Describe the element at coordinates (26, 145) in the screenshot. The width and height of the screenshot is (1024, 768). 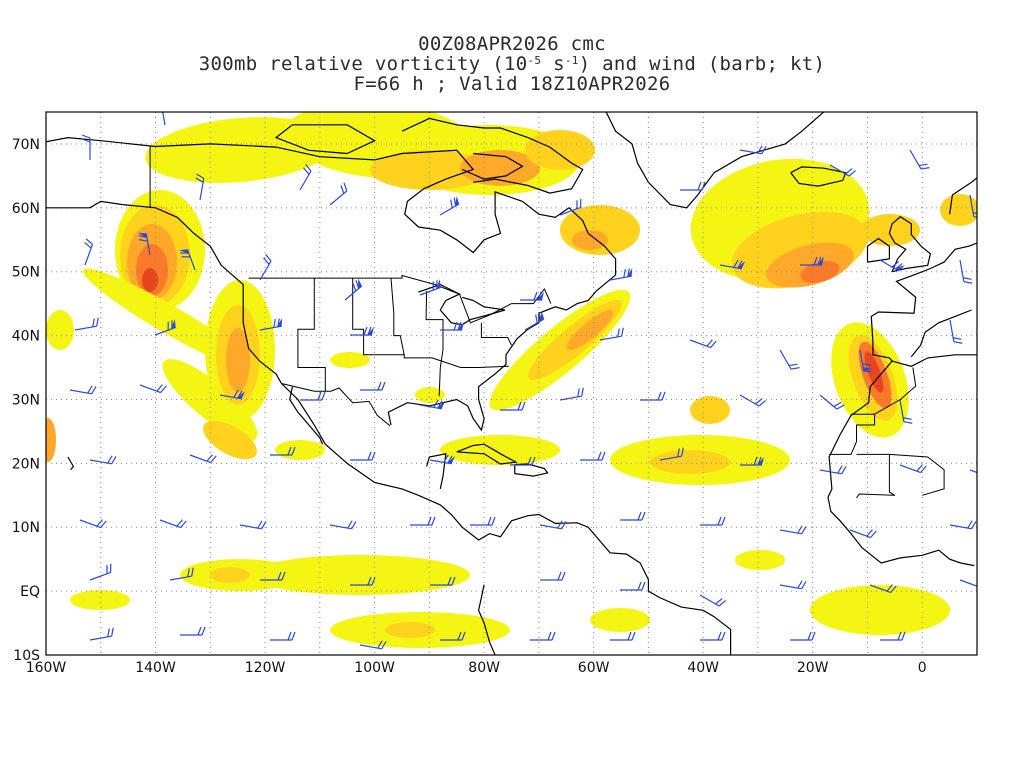
I see `latitude-label: 70N` at that location.